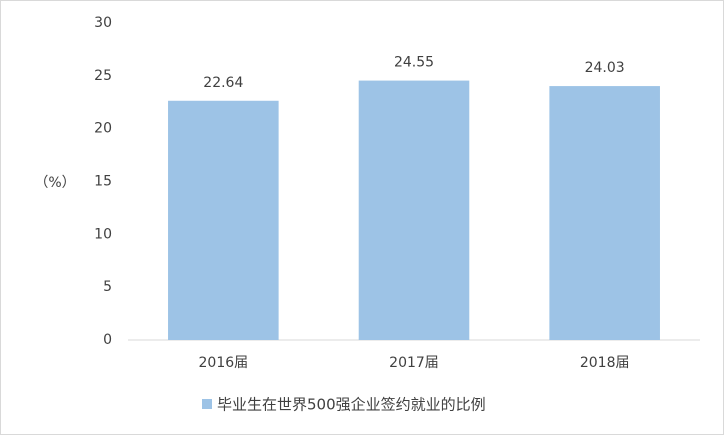  I want to click on y-axis-label: （%）, so click(54, 183).